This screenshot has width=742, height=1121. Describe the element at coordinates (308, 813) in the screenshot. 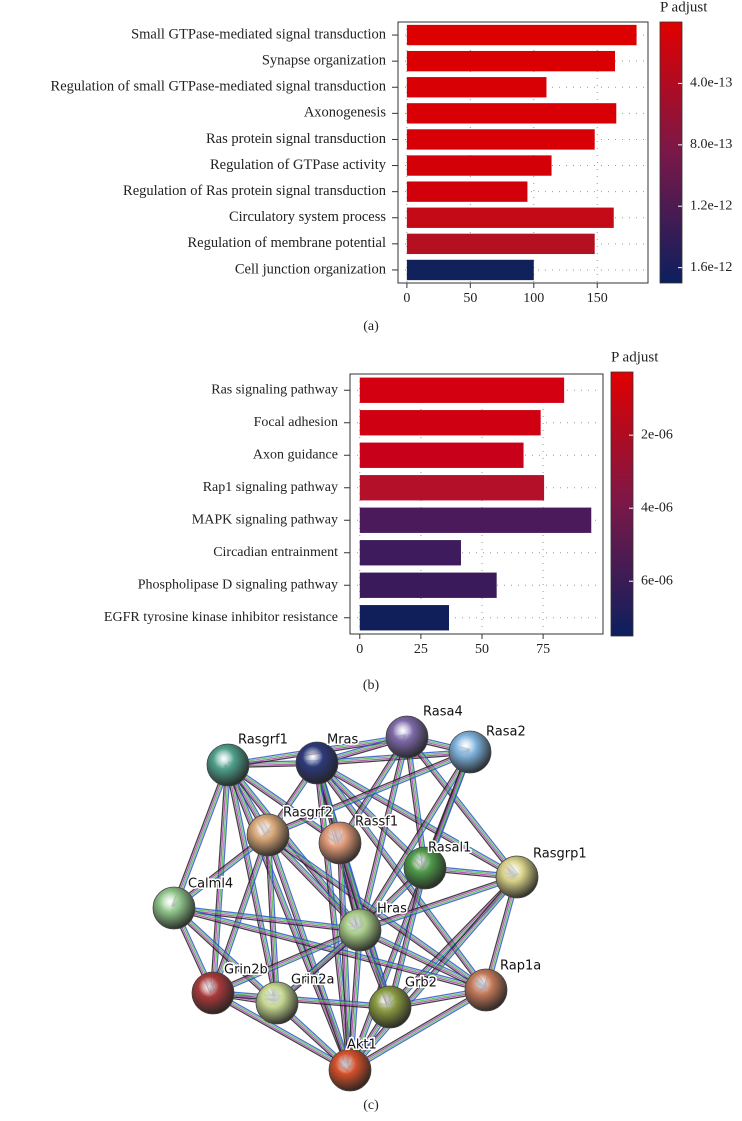

I see `node-label: Rasgrf2` at that location.